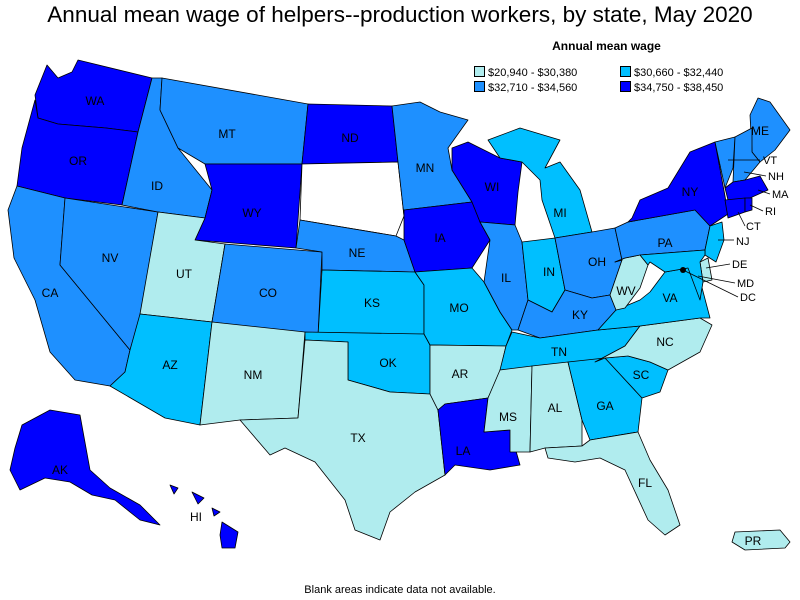 Image resolution: width=800 pixels, height=600 pixels. Describe the element at coordinates (387, 363) in the screenshot. I see `state-label-ok: OK` at that location.